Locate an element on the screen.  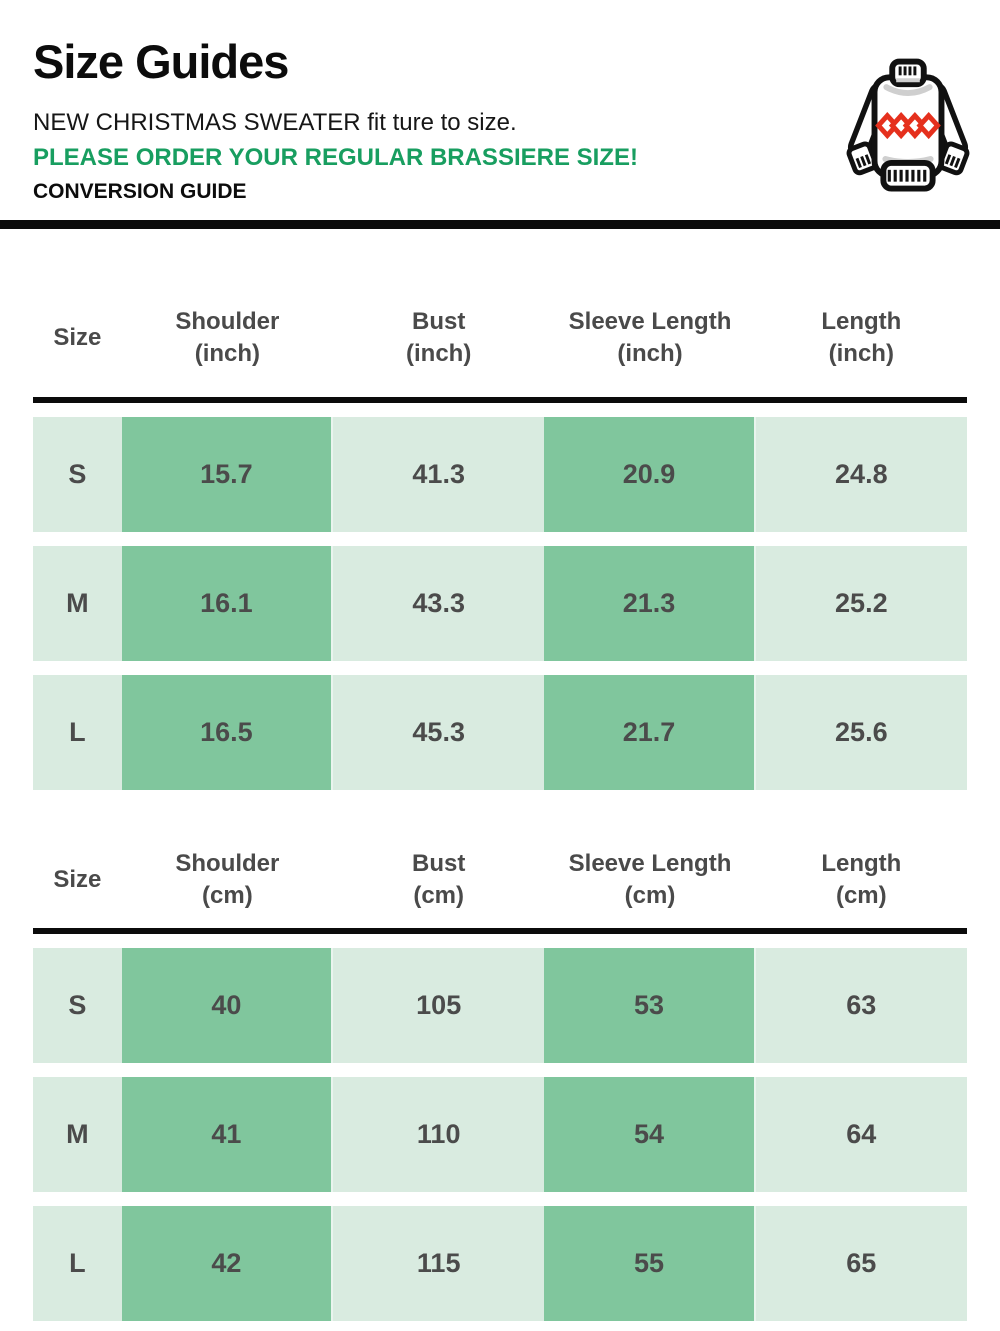
value-cell-shoulder: 15.7 is located at coordinates (227, 474).